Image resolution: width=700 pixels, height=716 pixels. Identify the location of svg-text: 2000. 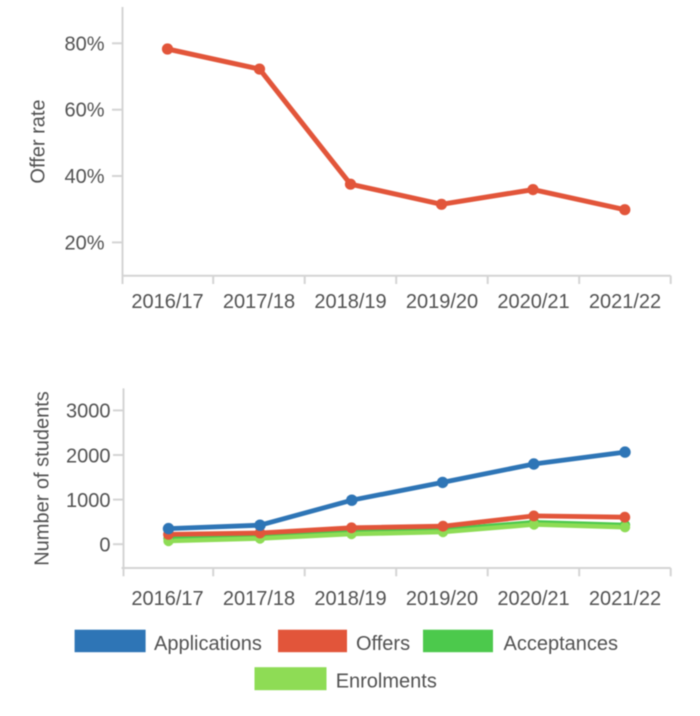
(88, 456).